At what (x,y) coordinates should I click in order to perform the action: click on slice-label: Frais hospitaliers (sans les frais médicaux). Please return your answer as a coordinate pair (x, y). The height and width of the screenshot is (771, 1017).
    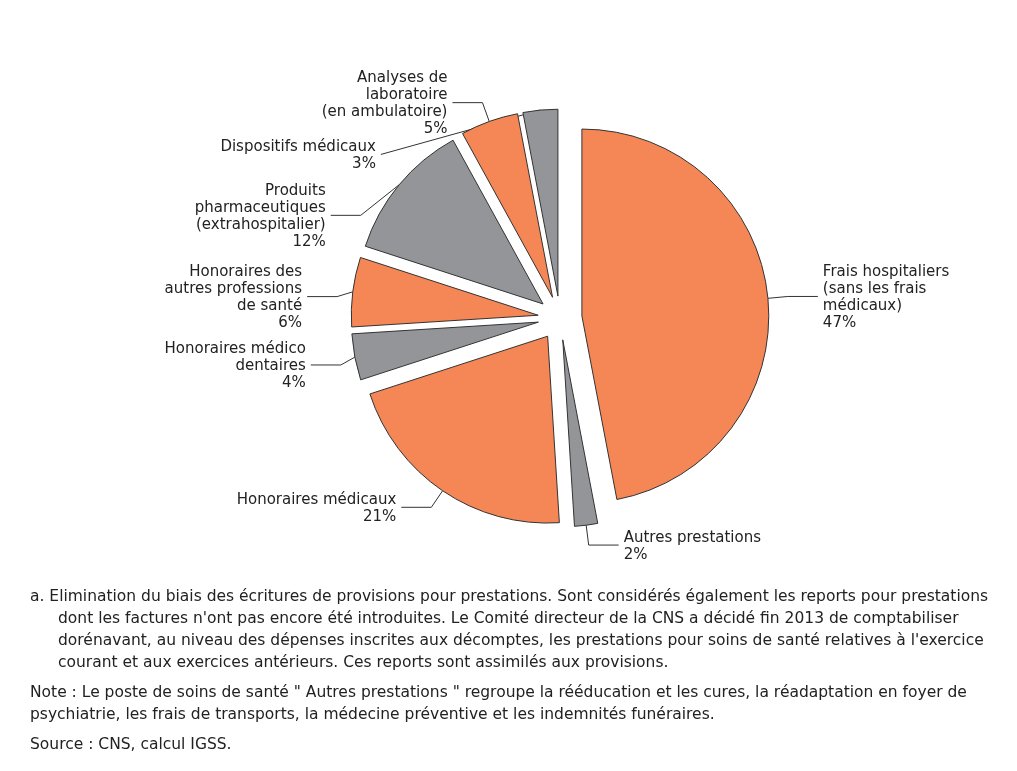
    Looking at the image, I should click on (886, 287).